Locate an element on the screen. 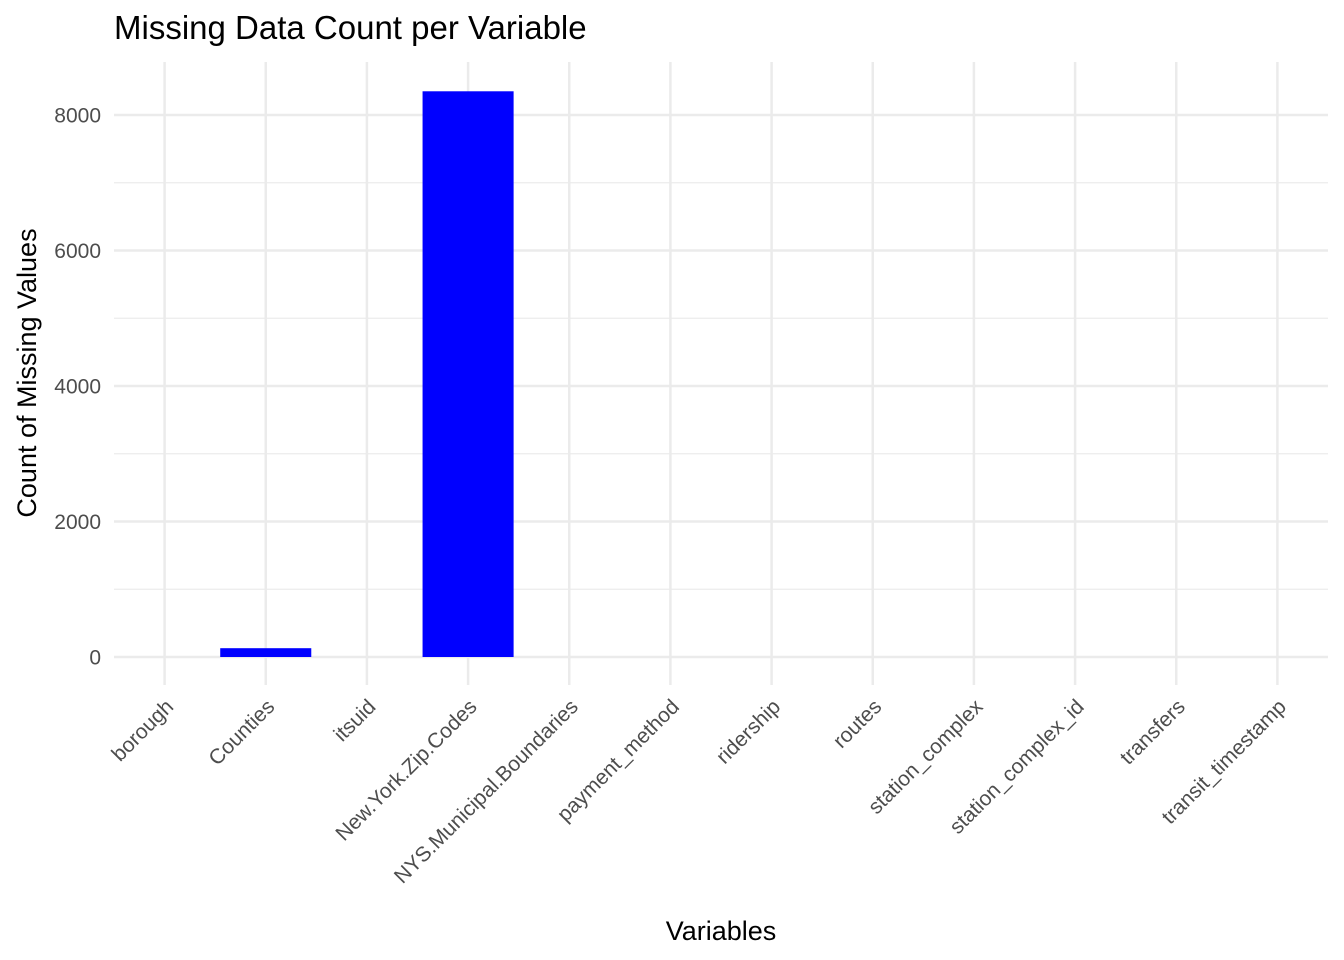 This screenshot has width=1344, height=960. y-tick-label: 4000 is located at coordinates (77, 387).